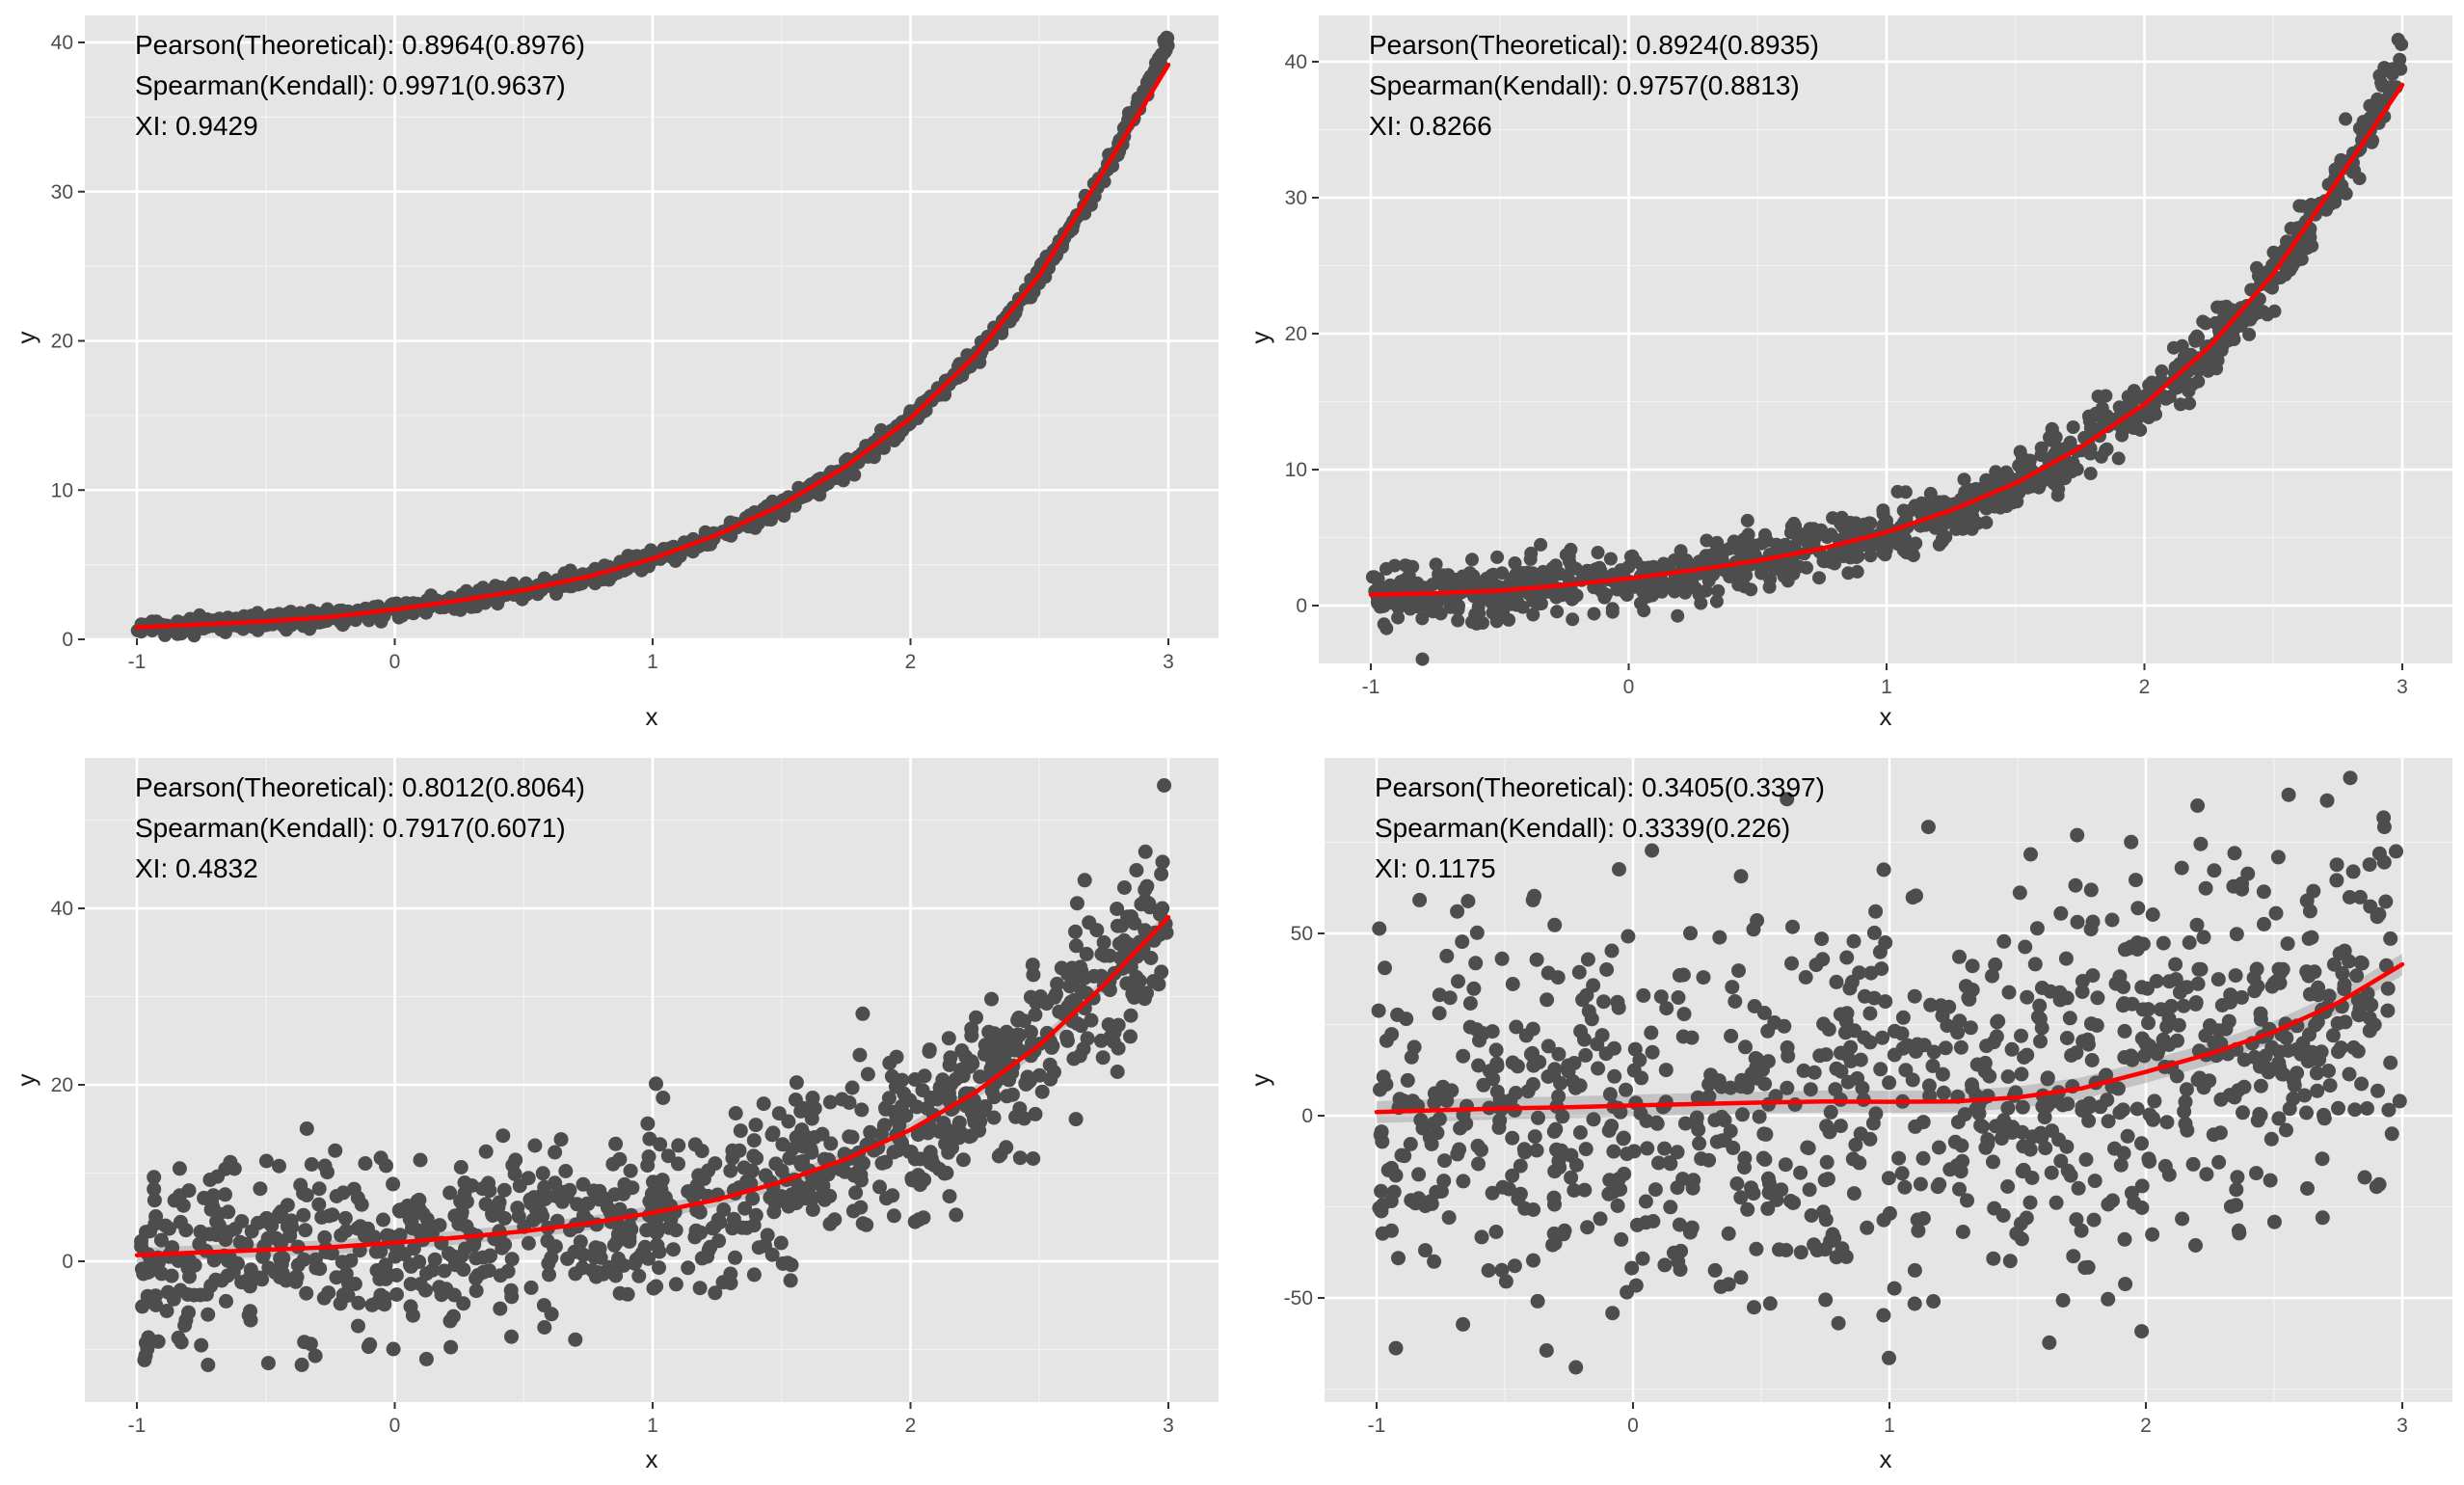 This screenshot has width=2464, height=1485. What do you see at coordinates (2146, 1426) in the screenshot?
I see `x-tick-label: 2` at bounding box center [2146, 1426].